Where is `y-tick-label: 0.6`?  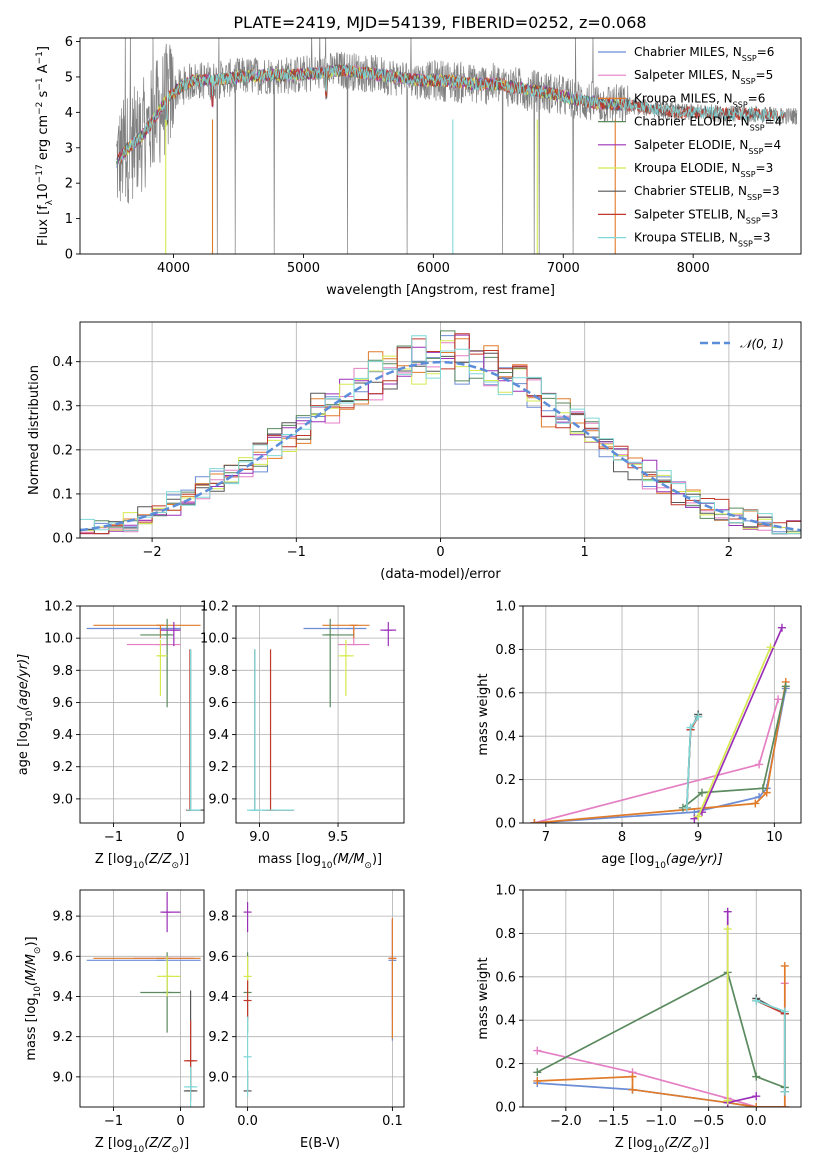 y-tick-label: 0.6 is located at coordinates (505, 977).